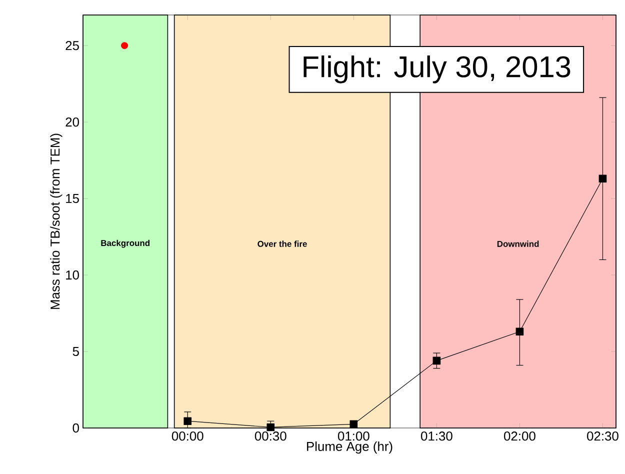 This screenshot has height=474, width=625. Describe the element at coordinates (518, 243) in the screenshot. I see `band-label: Downwind` at that location.